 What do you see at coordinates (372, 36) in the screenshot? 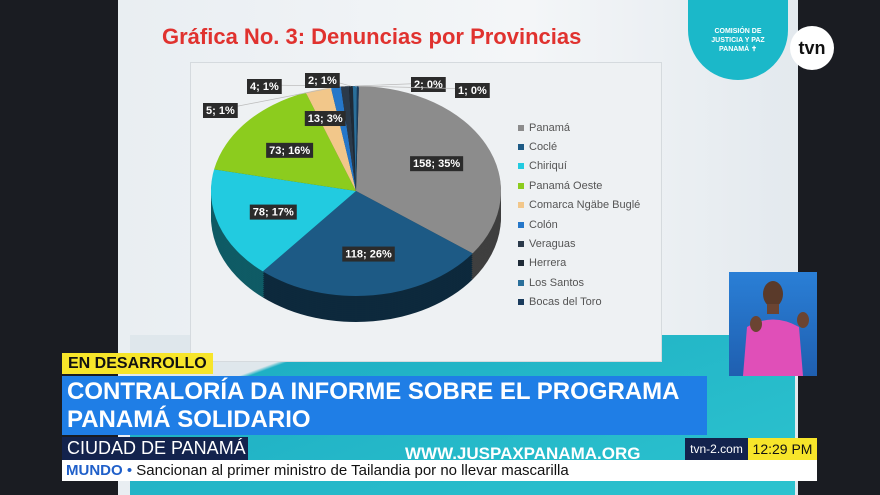
I see `chart-title: Gráfica No. 3: Denuncias por Provincias` at bounding box center [372, 36].